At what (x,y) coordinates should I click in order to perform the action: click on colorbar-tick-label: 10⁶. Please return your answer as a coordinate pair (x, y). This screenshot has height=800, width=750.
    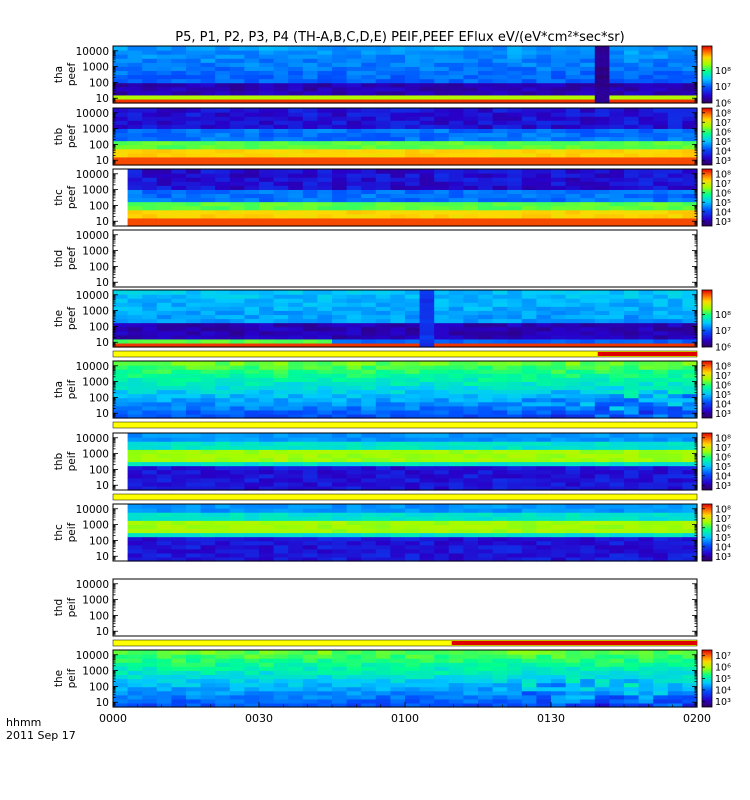
    Looking at the image, I should click on (723, 385).